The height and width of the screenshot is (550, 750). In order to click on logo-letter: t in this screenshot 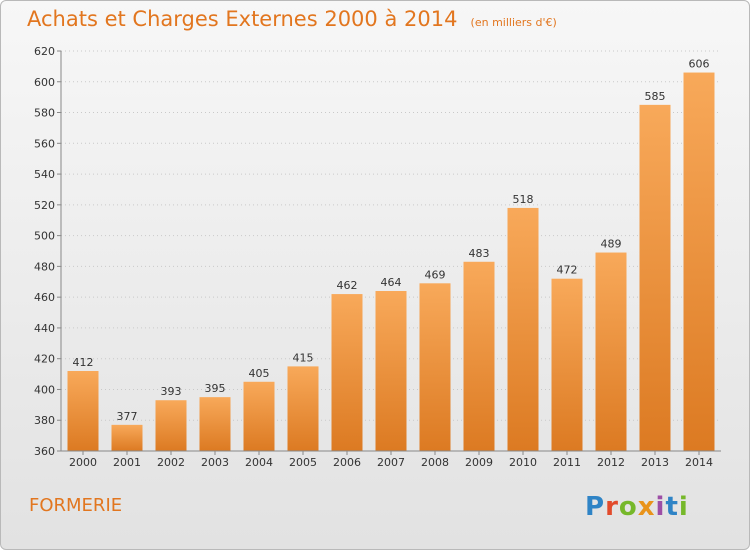, I will do `click(672, 507)`.